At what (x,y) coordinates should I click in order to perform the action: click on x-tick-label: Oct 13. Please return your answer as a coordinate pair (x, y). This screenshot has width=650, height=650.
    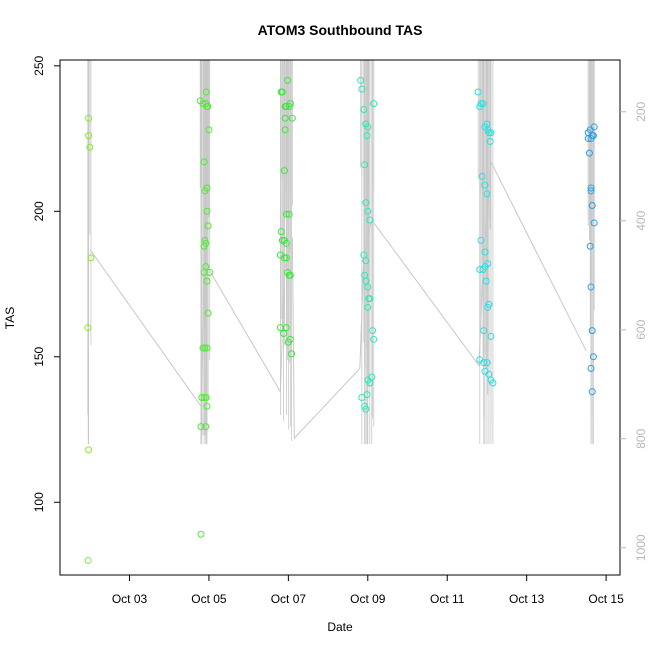
    Looking at the image, I should click on (527, 599).